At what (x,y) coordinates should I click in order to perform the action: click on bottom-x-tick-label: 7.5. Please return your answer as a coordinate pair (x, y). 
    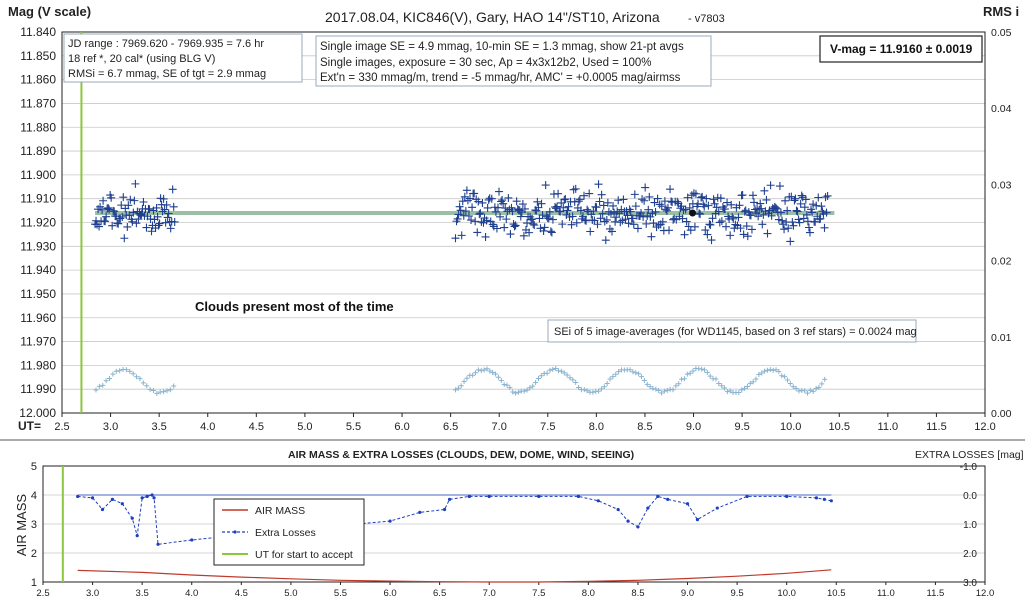
    Looking at the image, I should click on (538, 593).